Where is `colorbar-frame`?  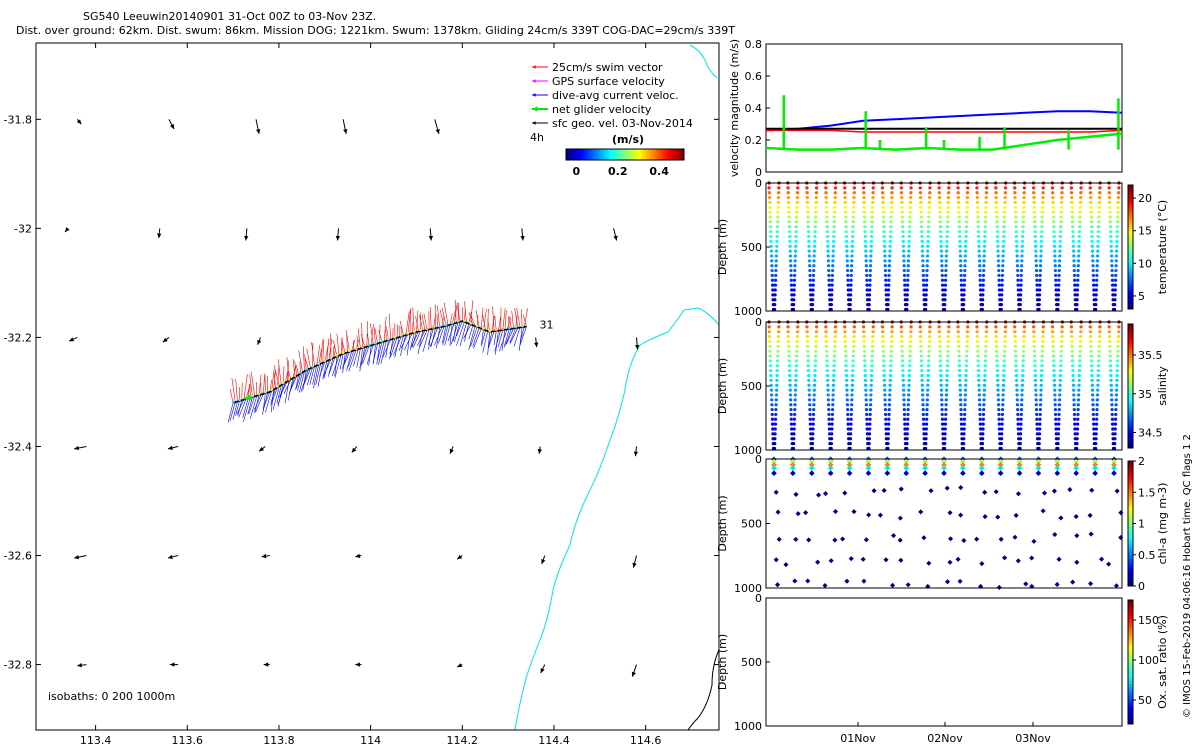 colorbar-frame is located at coordinates (1130, 247).